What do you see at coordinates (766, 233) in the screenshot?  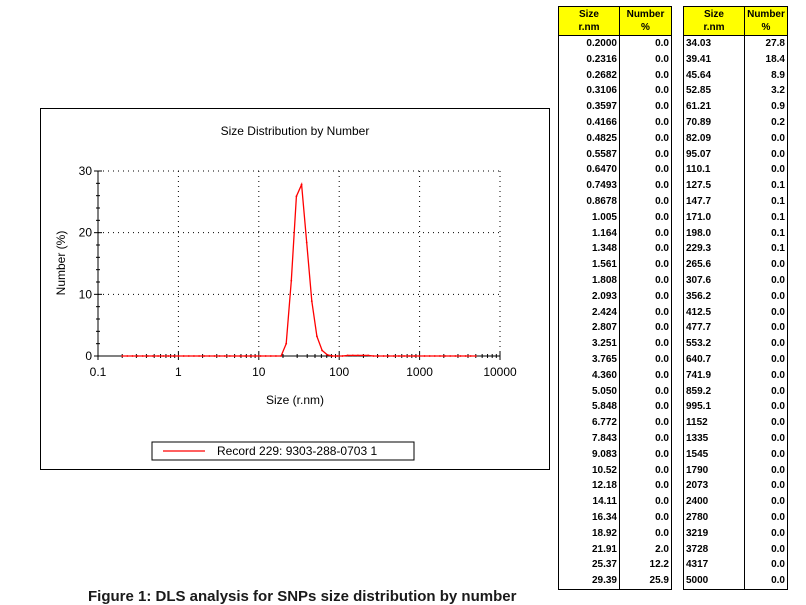 I see `number-cell: 0.1` at bounding box center [766, 233].